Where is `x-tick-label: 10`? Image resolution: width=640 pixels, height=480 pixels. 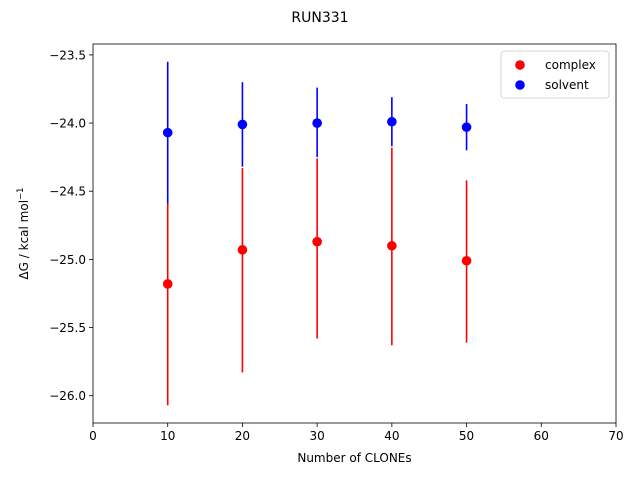
x-tick-label: 10 is located at coordinates (167, 436).